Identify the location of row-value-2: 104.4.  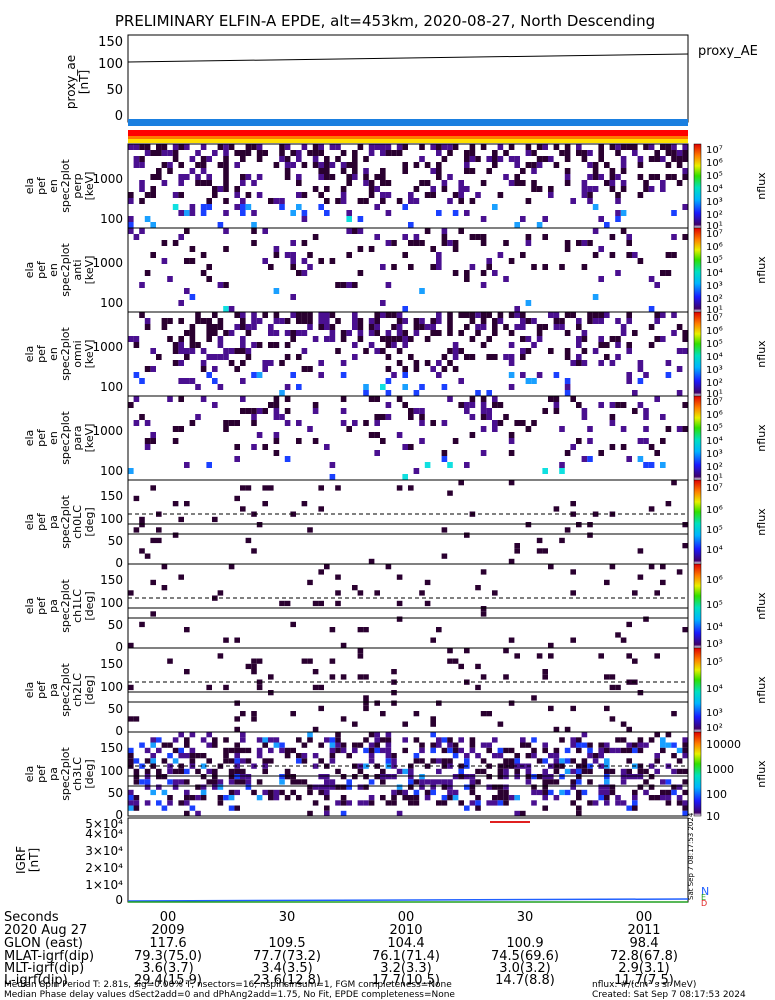
(405, 943).